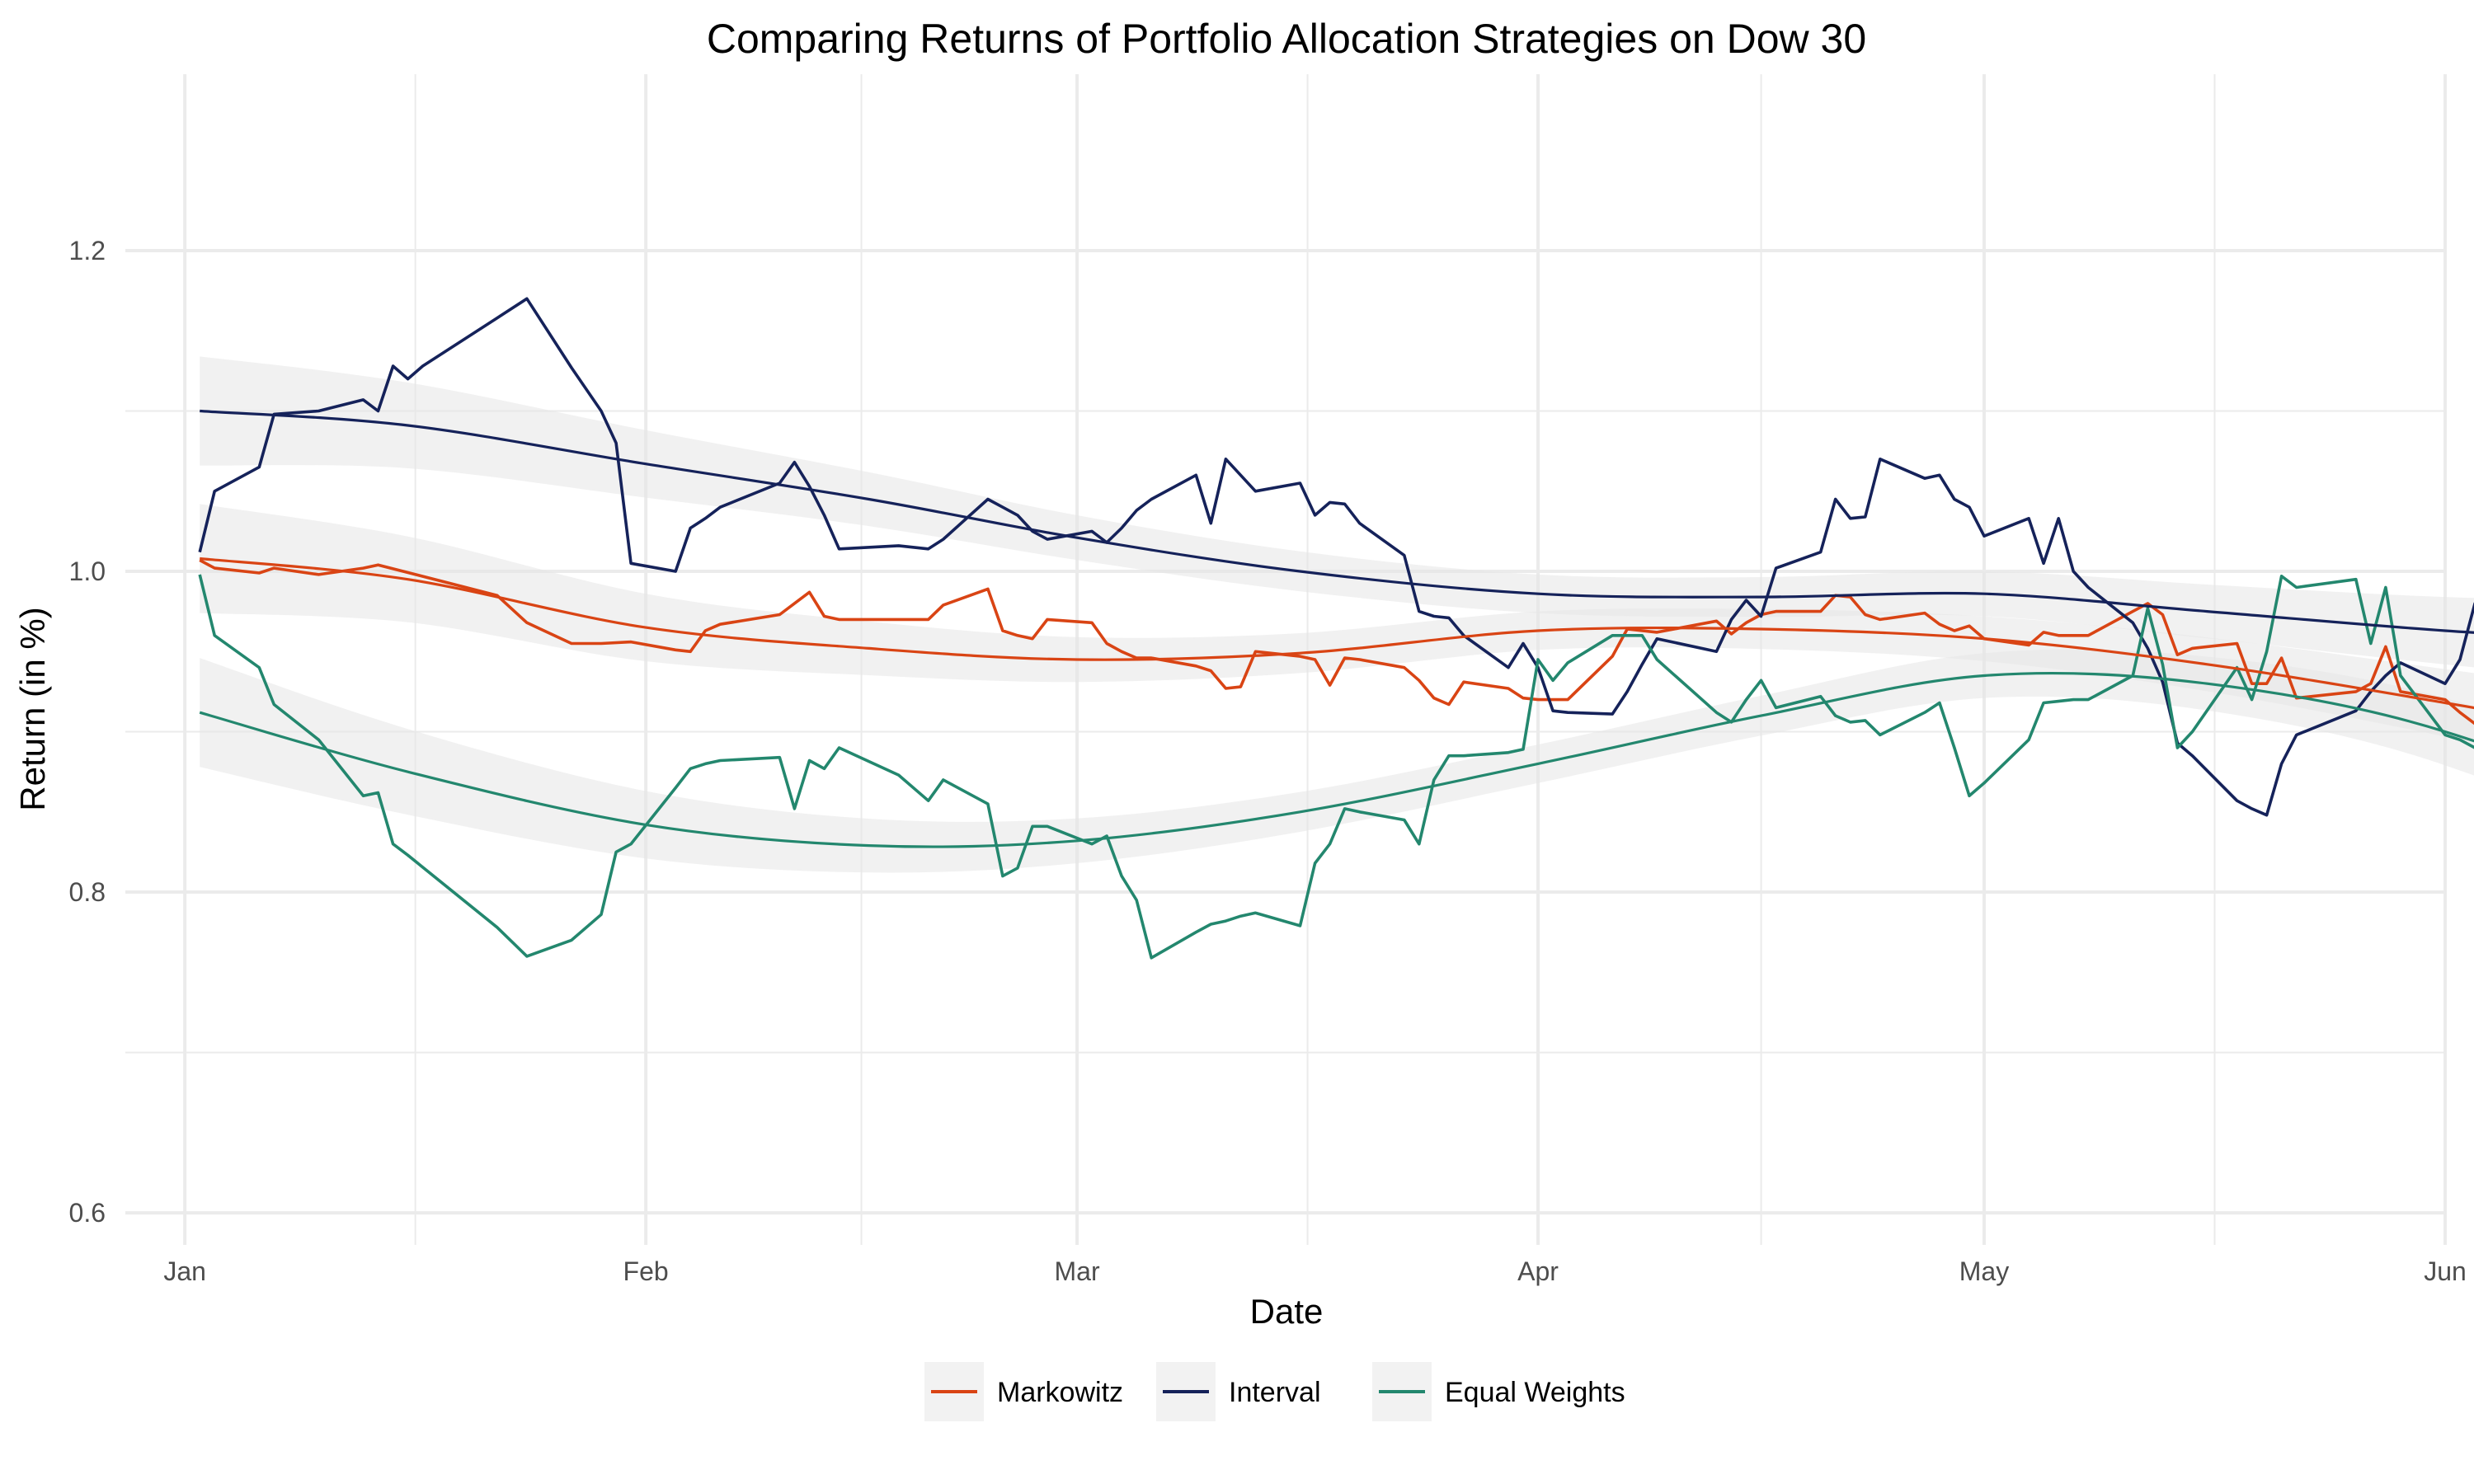 This screenshot has height=1484, width=2474. I want to click on y-tick-label: 1.0, so click(87, 571).